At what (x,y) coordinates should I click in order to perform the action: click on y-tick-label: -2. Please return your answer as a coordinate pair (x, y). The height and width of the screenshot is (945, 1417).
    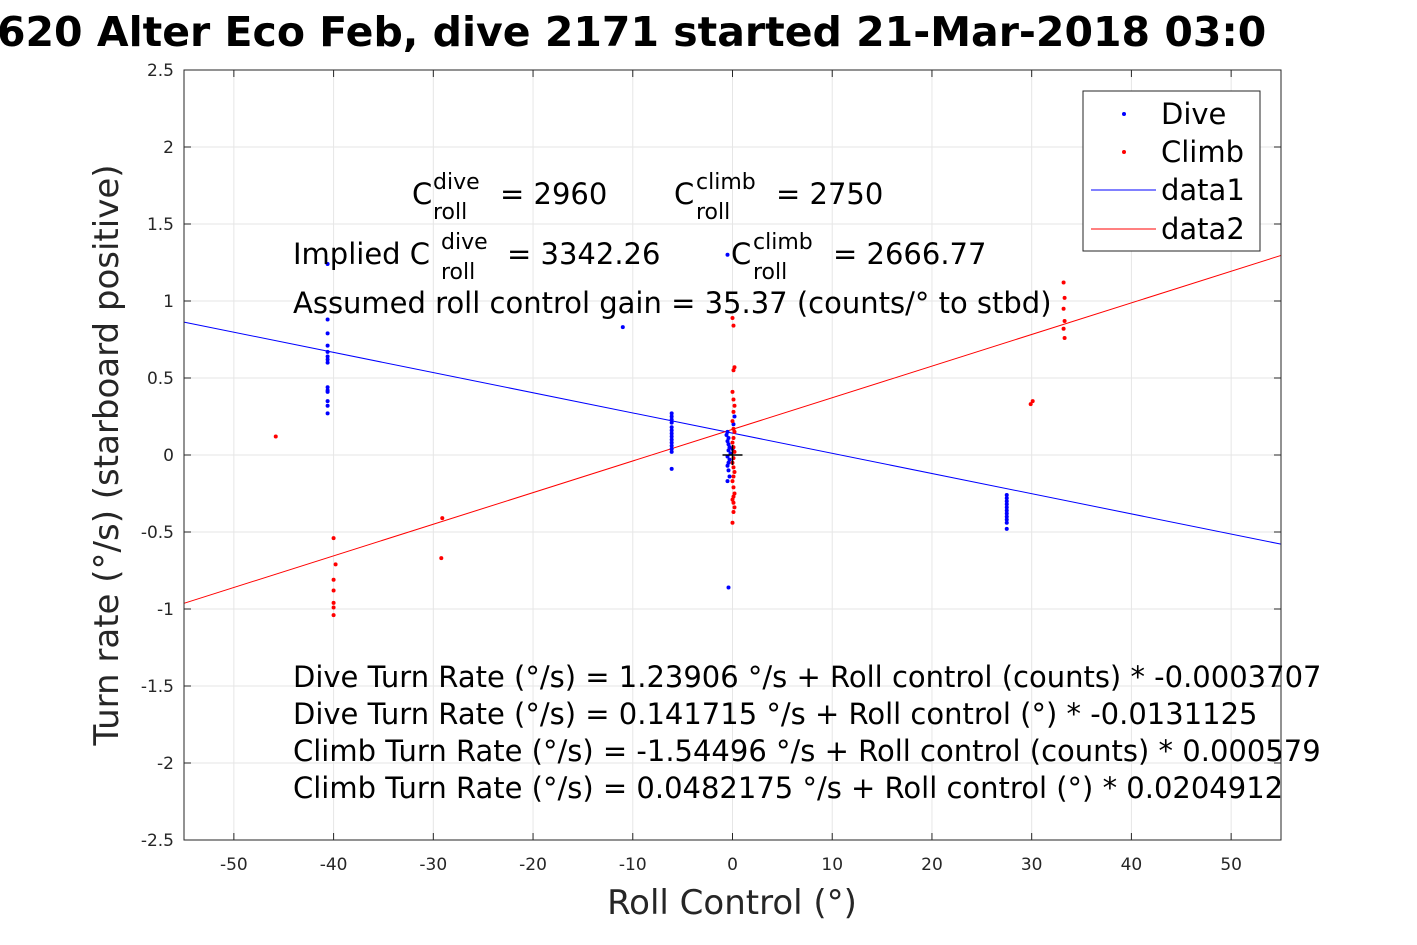
    Looking at the image, I should click on (165, 764).